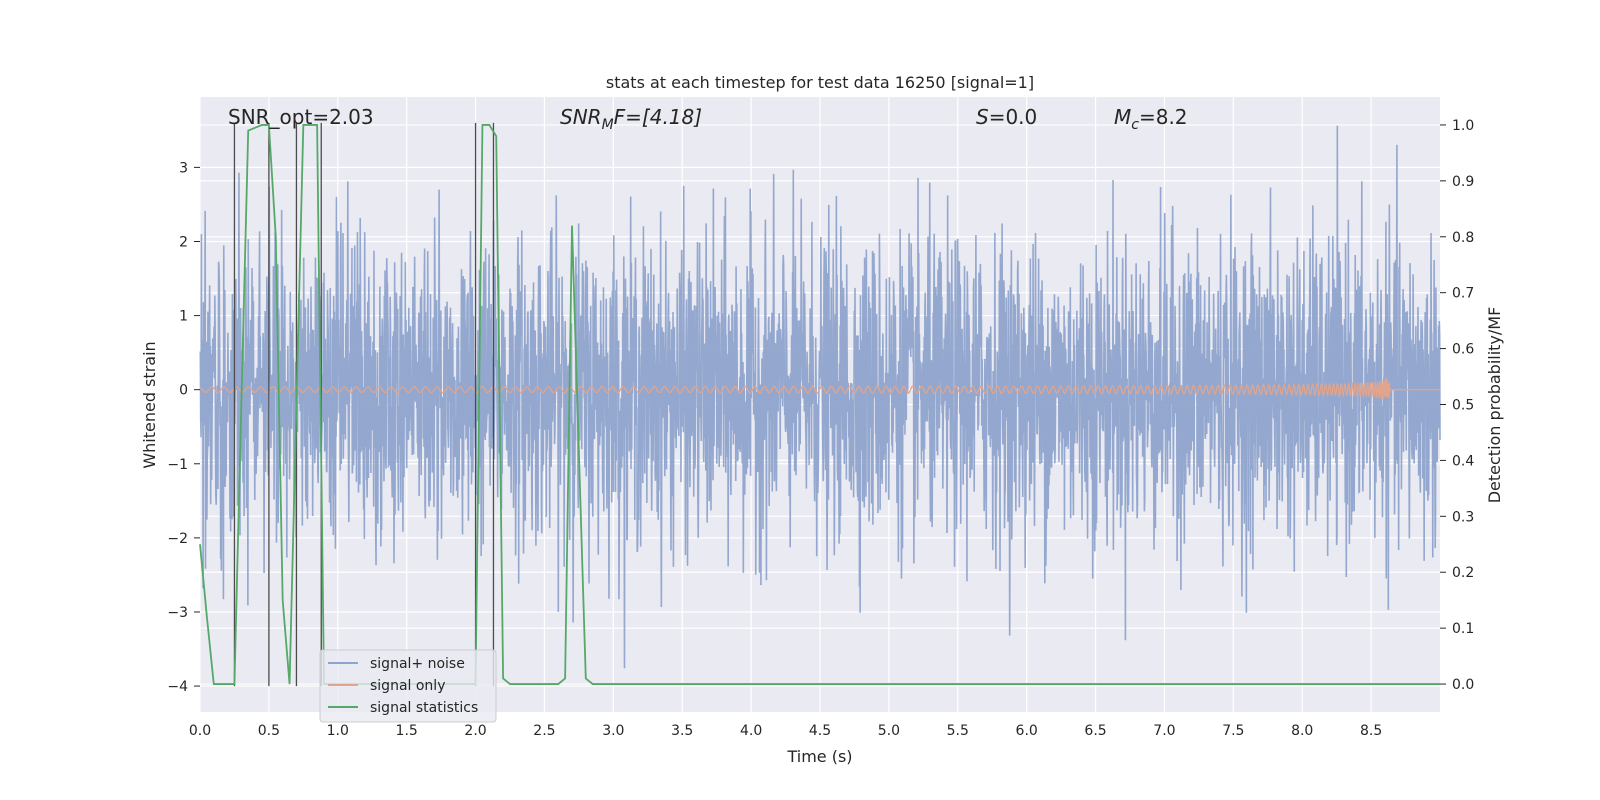 The height and width of the screenshot is (800, 1600). I want to click on x-tick-label-11: 5.5, so click(958, 731).